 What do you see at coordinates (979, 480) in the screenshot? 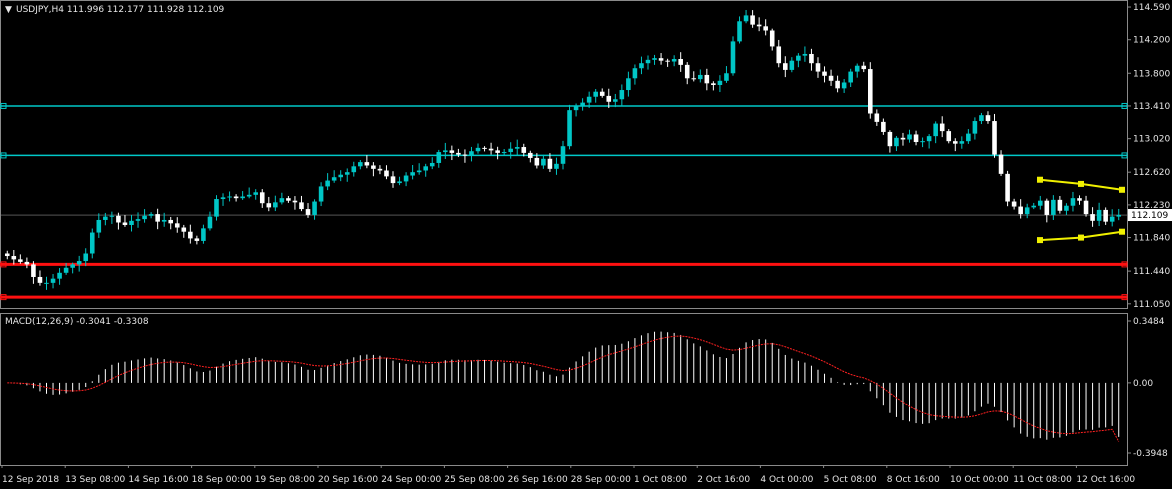
I see `time-tick-label: 10 Oct 00:00` at bounding box center [979, 480].